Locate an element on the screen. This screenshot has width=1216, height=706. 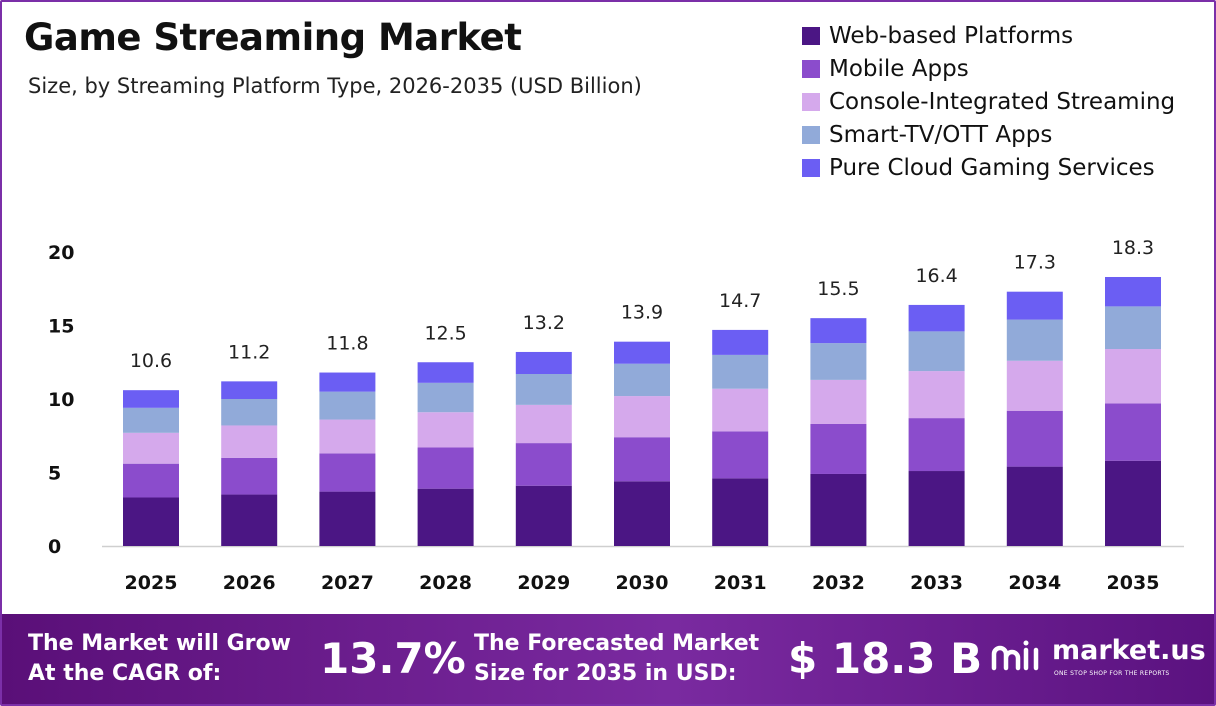
x-tick-label: 2035 is located at coordinates (1133, 583).